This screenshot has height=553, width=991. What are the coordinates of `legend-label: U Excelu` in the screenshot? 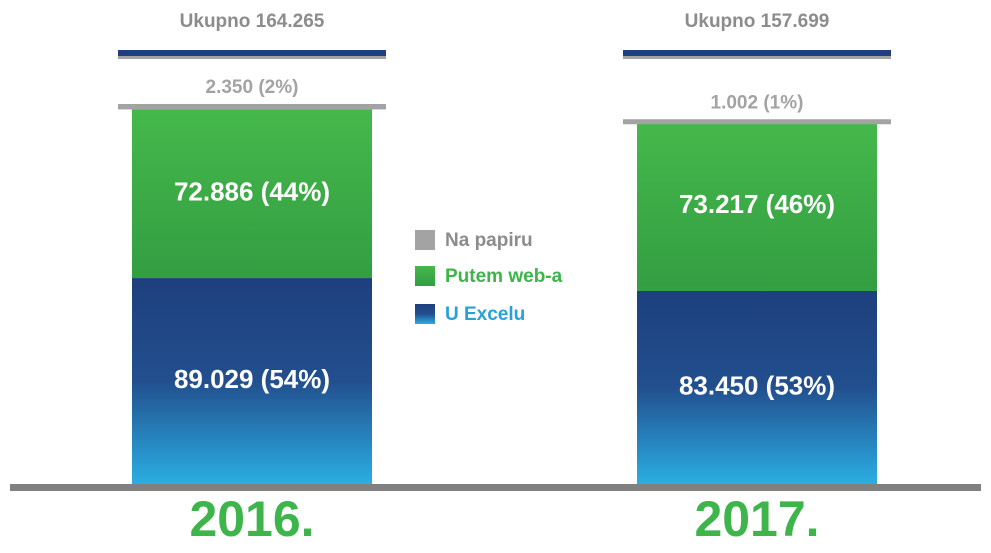 It's located at (485, 314).